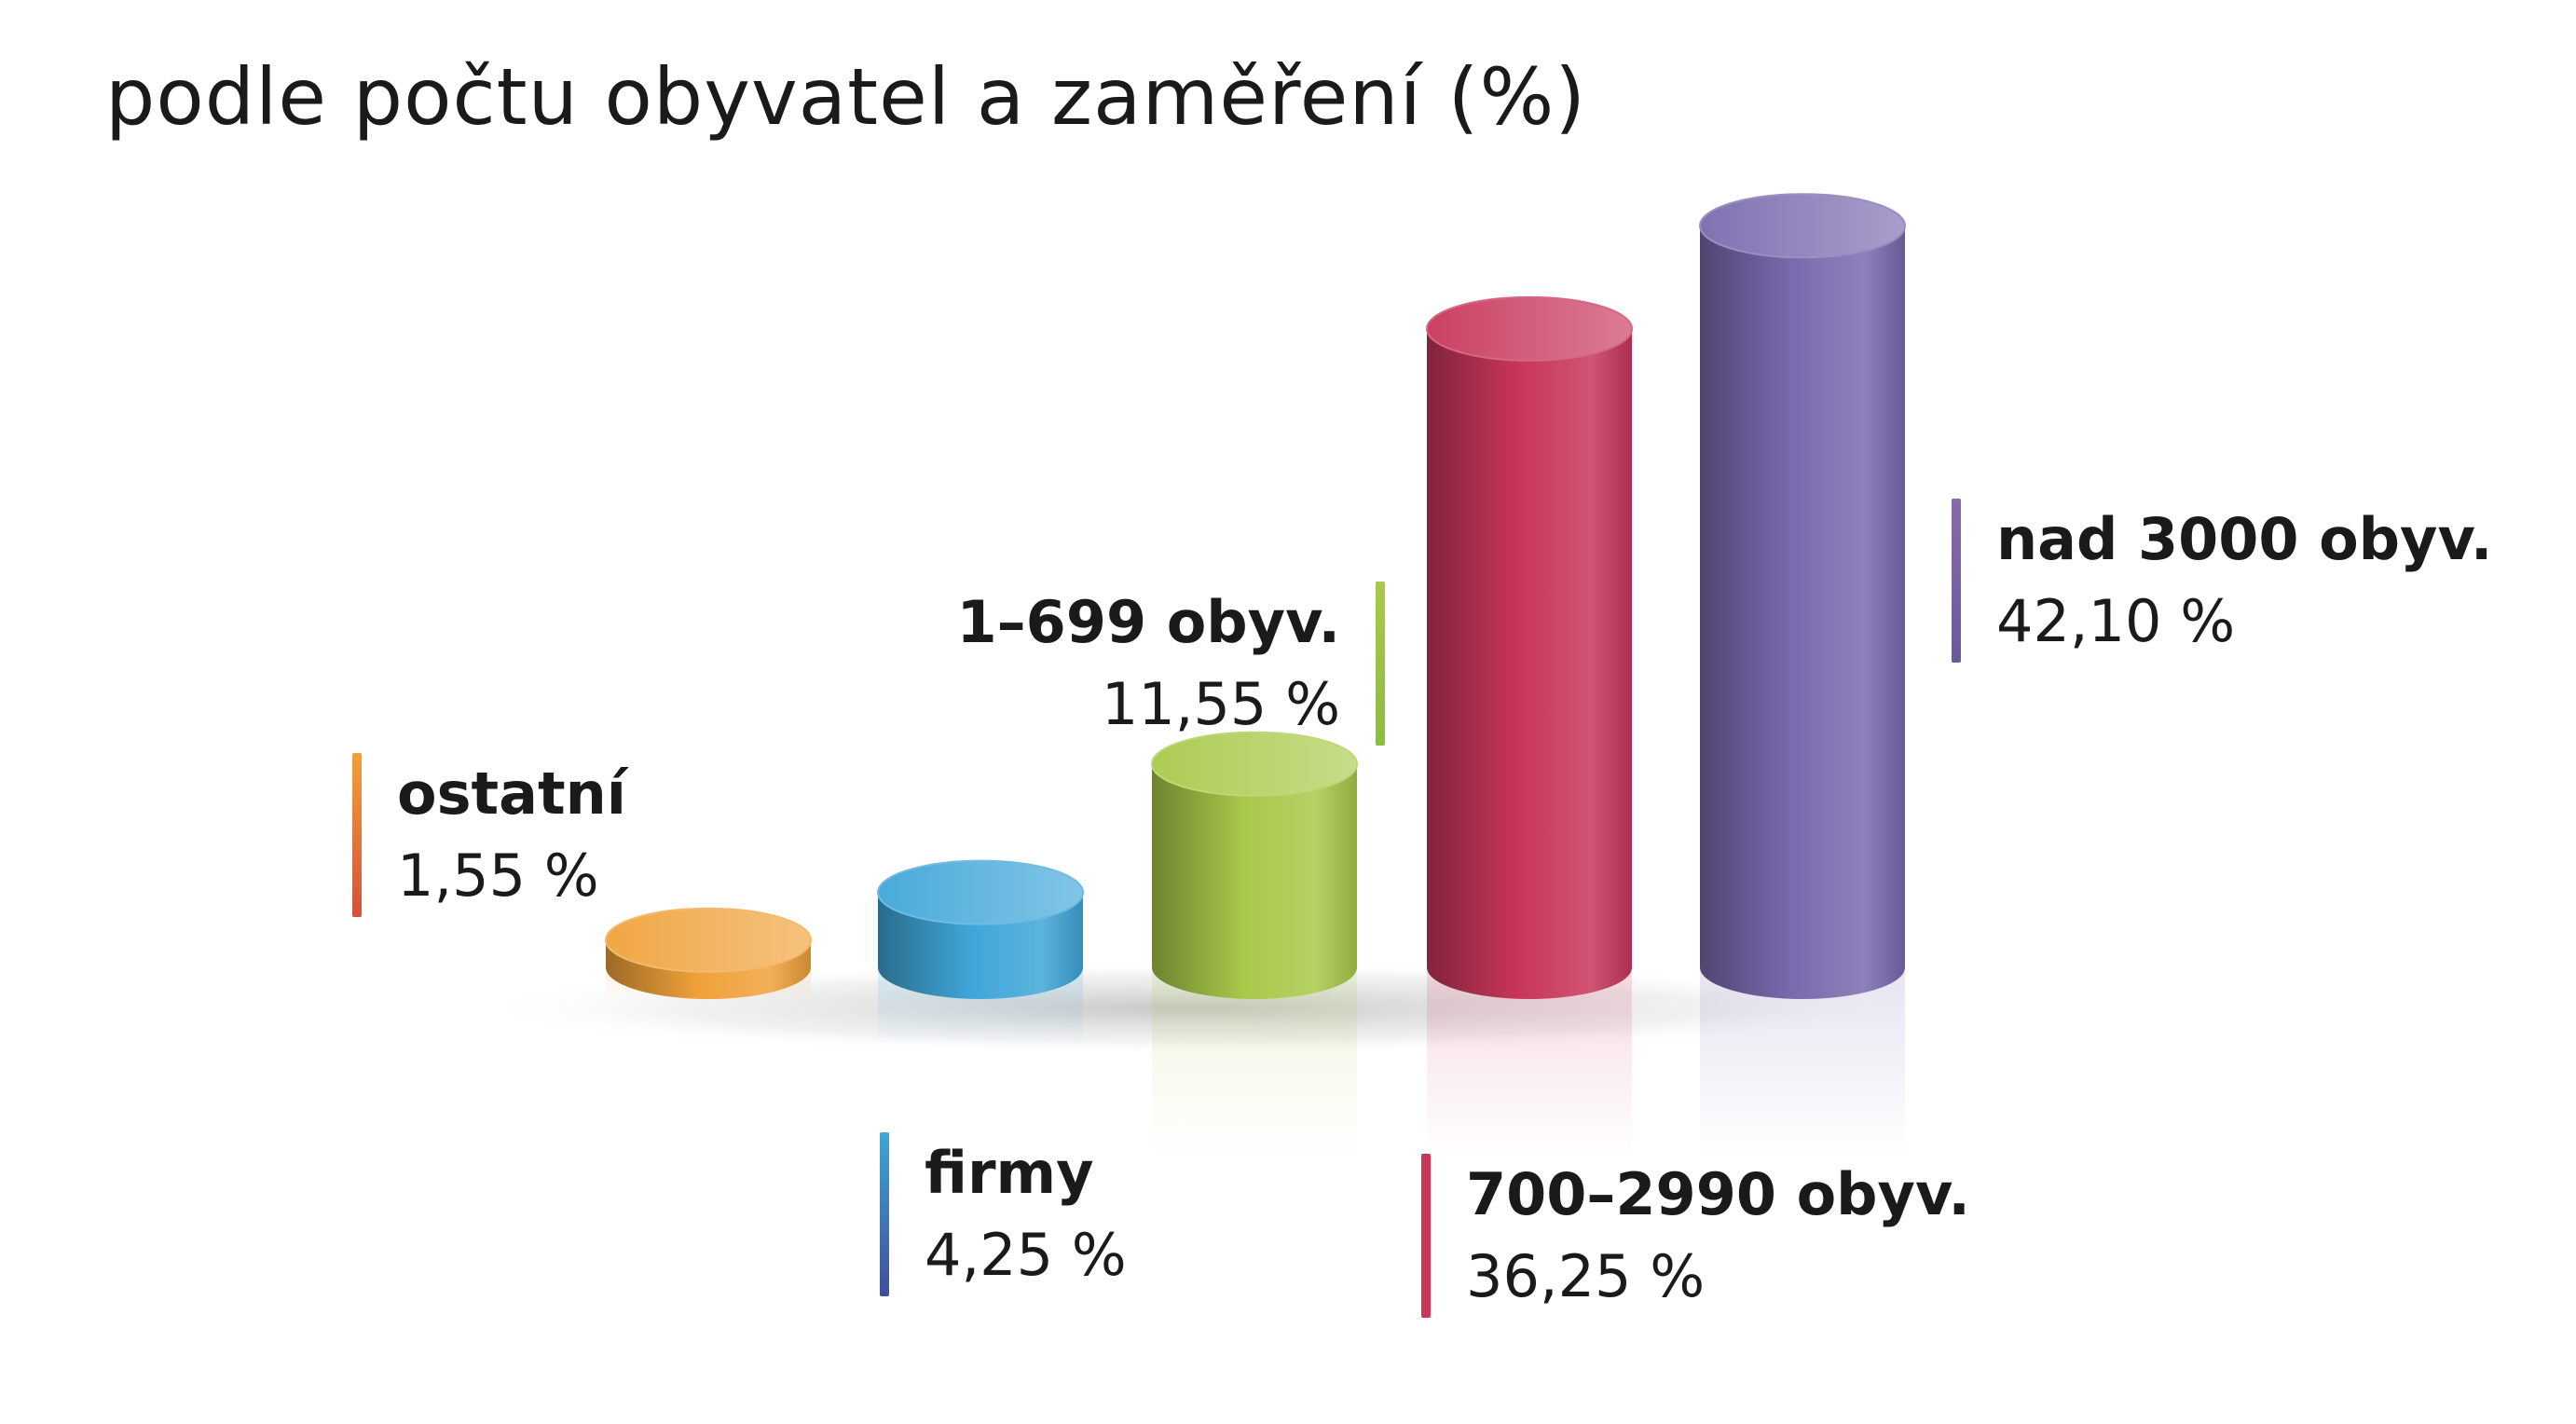  What do you see at coordinates (1695, 1236) in the screenshot?
I see `callout-3: 700–2990 obyv. 36,25 %` at bounding box center [1695, 1236].